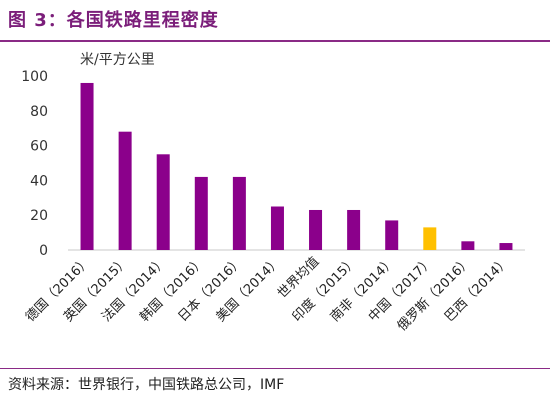 The image size is (550, 410). Describe the element at coordinates (362, 289) in the screenshot. I see `x-category-label: 南非（2014）` at that location.